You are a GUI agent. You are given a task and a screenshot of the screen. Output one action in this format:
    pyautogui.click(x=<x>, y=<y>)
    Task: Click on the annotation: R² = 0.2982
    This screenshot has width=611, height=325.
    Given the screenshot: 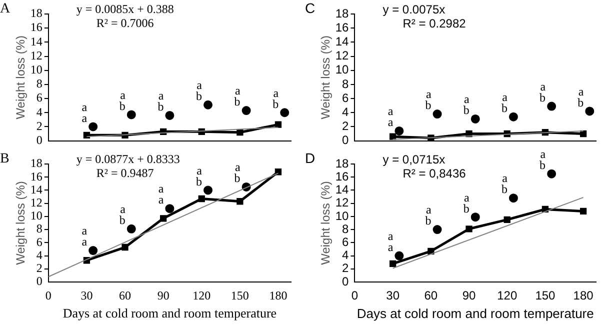 What is the action you would take?
    pyautogui.click(x=434, y=23)
    